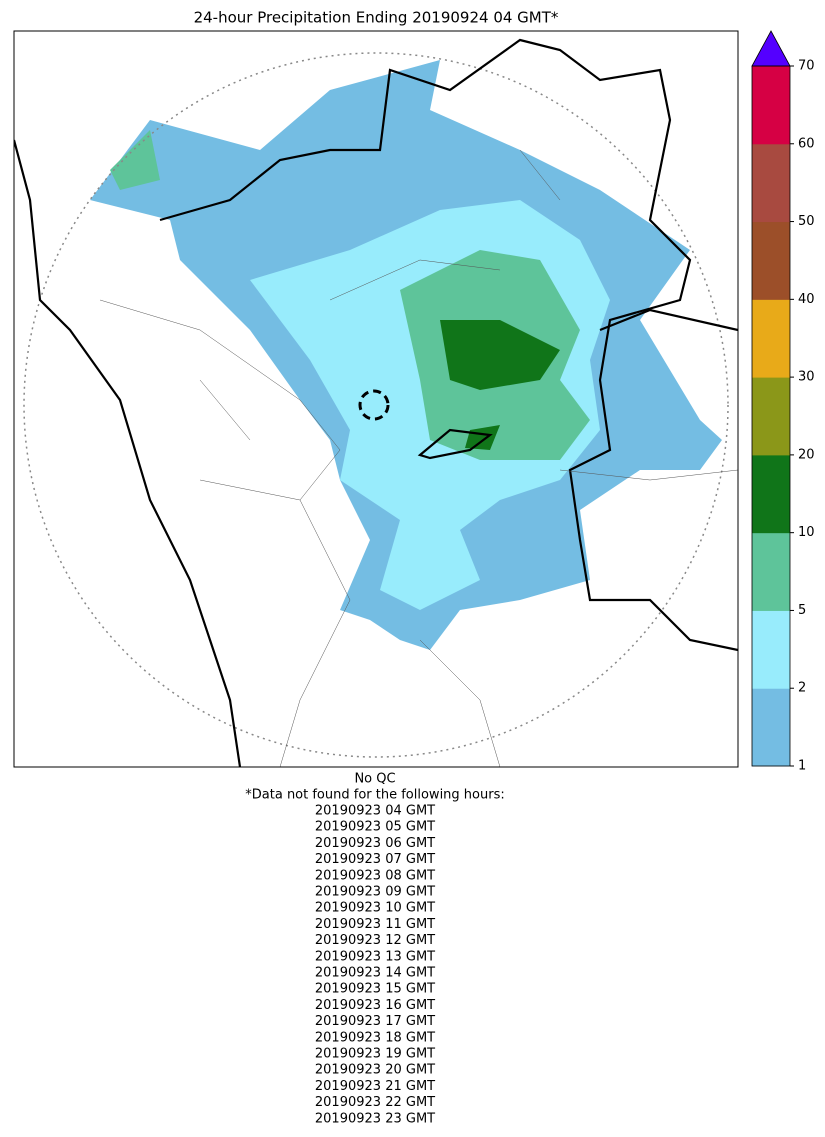 The height and width of the screenshot is (1137, 825). I want to click on missing-hour: 20190923 10 GMT, so click(375, 908).